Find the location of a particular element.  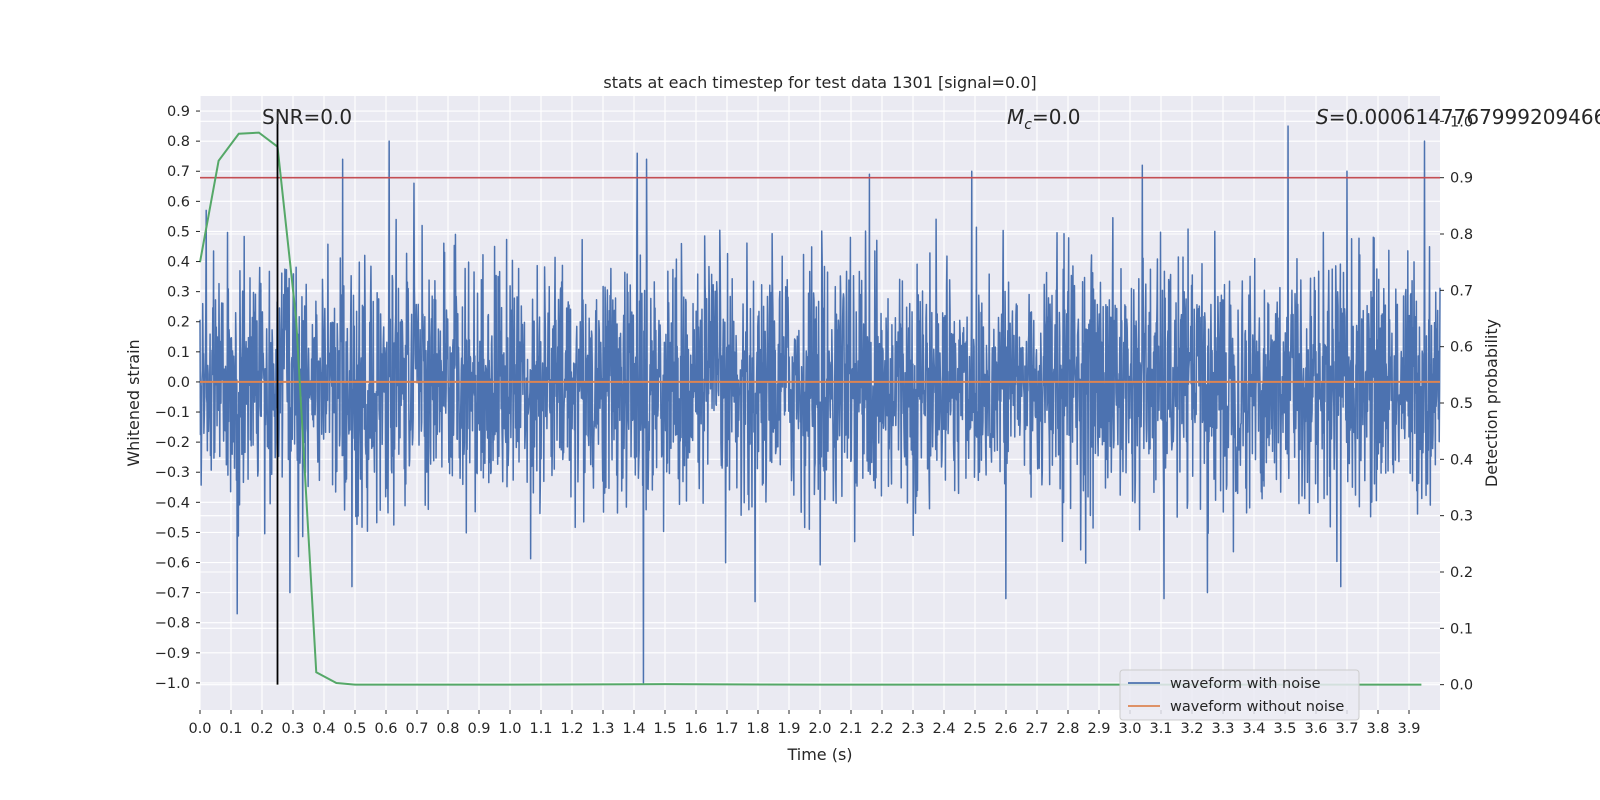

y-tick-label-right: 0.6 is located at coordinates (1461, 348).